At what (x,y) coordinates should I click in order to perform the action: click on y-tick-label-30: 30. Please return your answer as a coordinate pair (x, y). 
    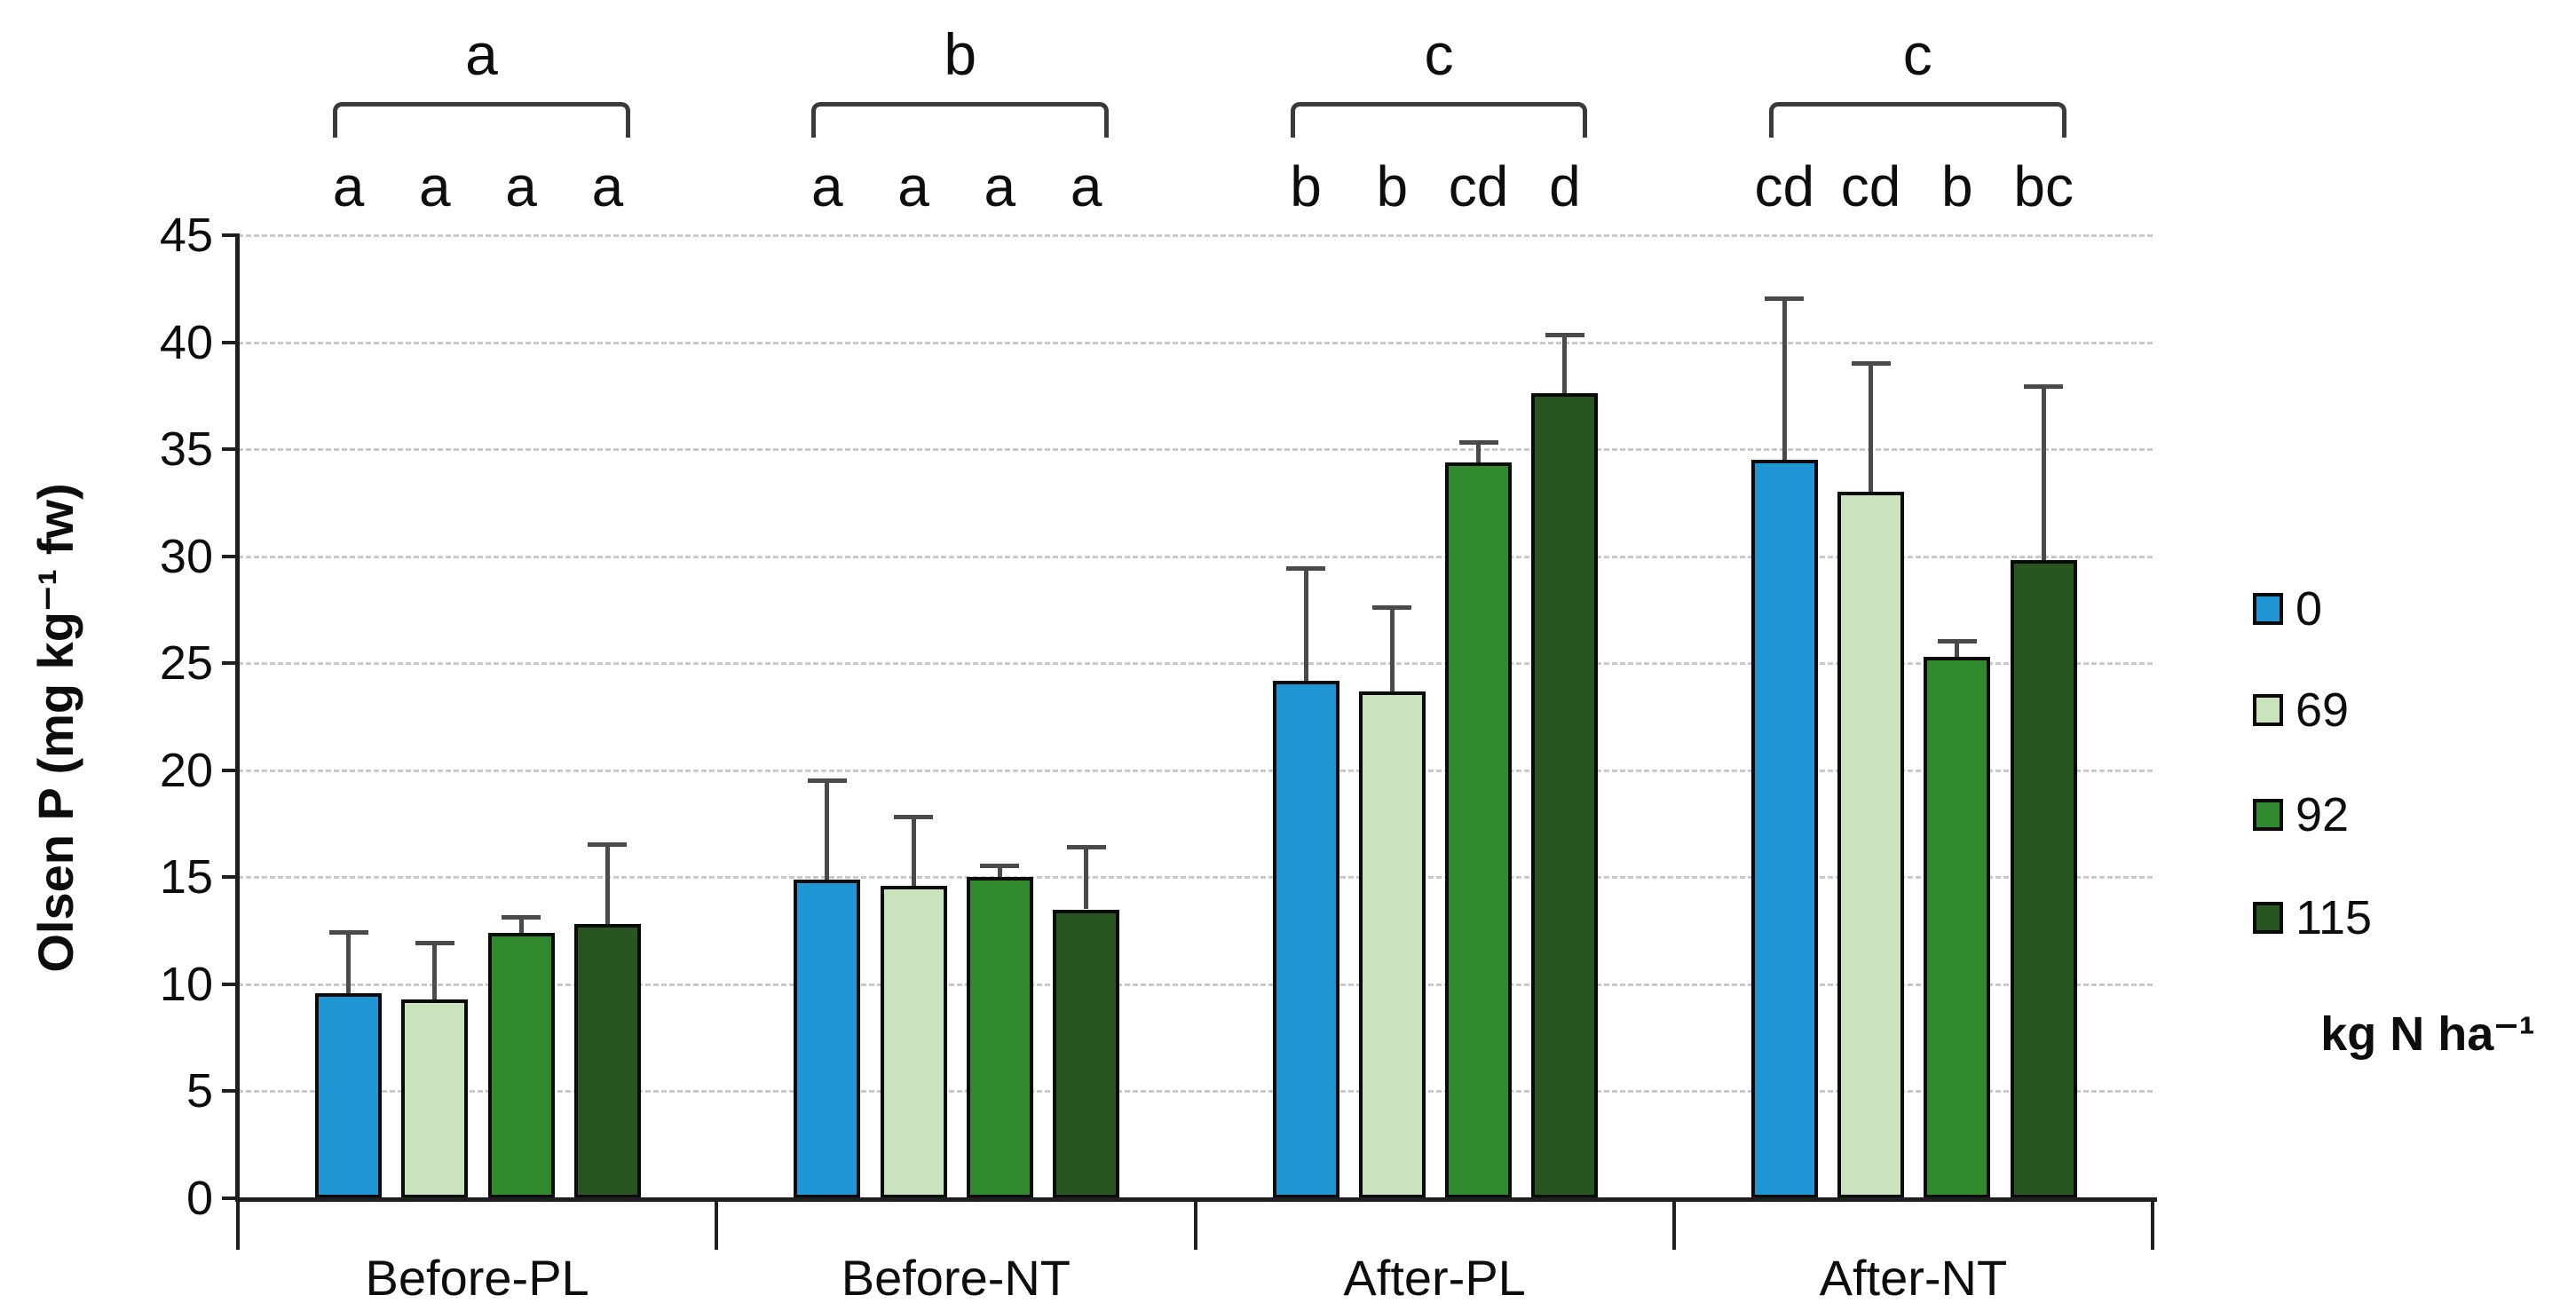
    Looking at the image, I should click on (186, 556).